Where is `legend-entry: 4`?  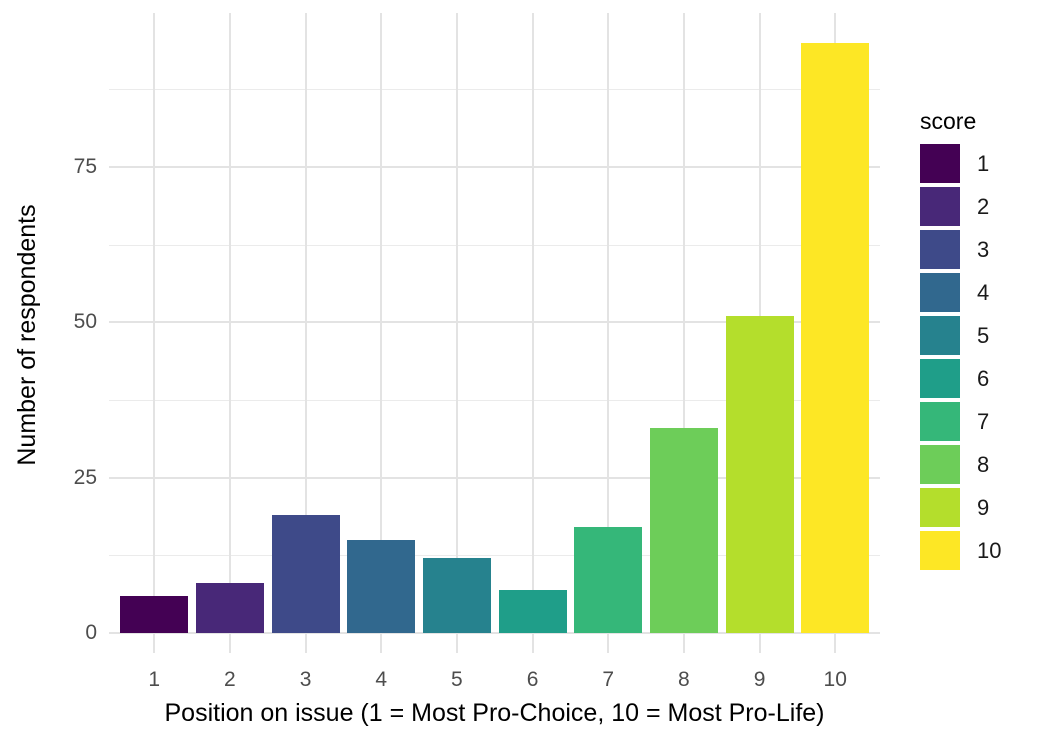
legend-entry: 4 is located at coordinates (975, 292).